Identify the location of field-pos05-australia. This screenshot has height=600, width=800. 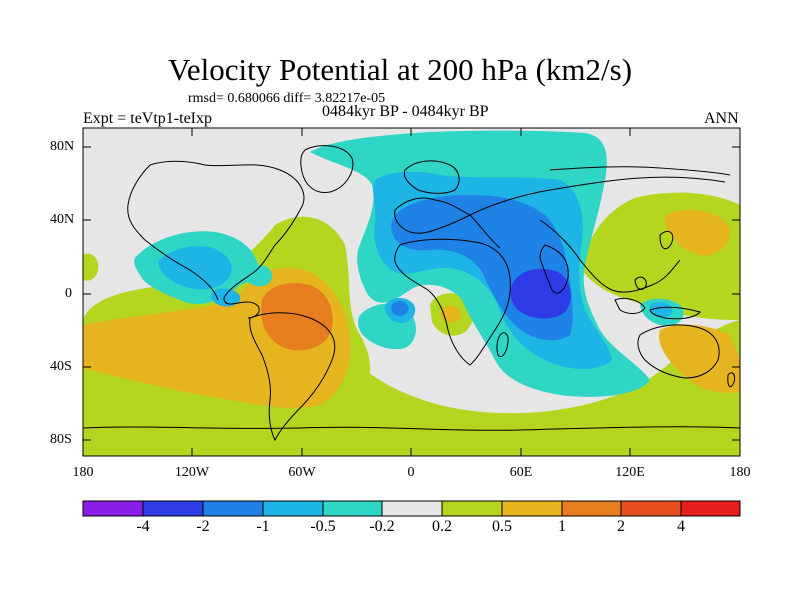
(699, 358).